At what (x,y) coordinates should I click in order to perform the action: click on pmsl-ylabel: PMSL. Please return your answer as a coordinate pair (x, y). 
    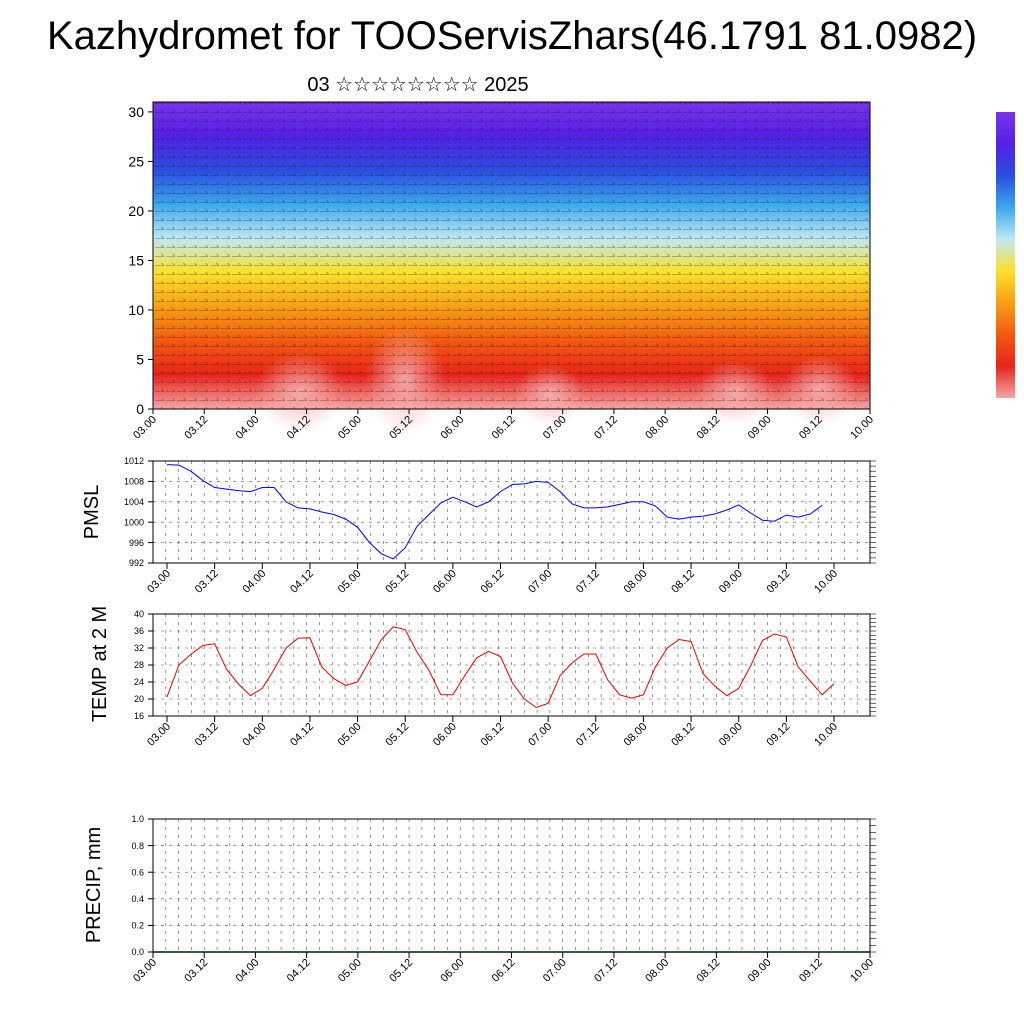
    Looking at the image, I should click on (92, 512).